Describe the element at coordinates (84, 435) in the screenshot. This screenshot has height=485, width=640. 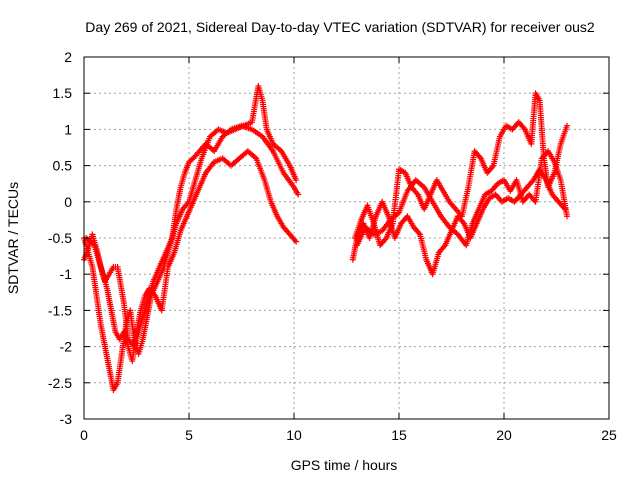
I see `x-tick-label: 0` at that location.